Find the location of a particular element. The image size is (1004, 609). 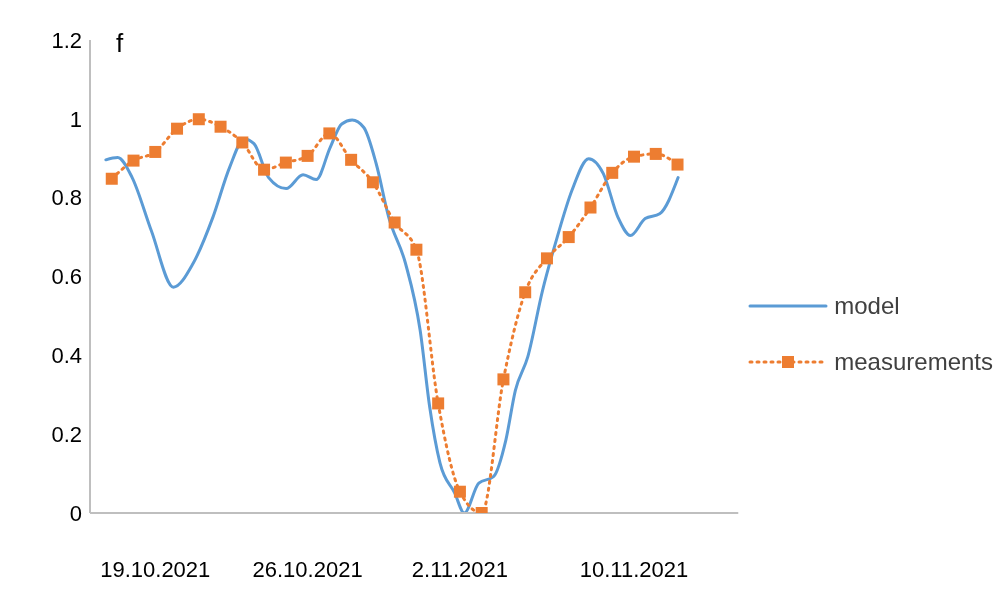

x-tick-label: 26.10.2021 is located at coordinates (307, 569).